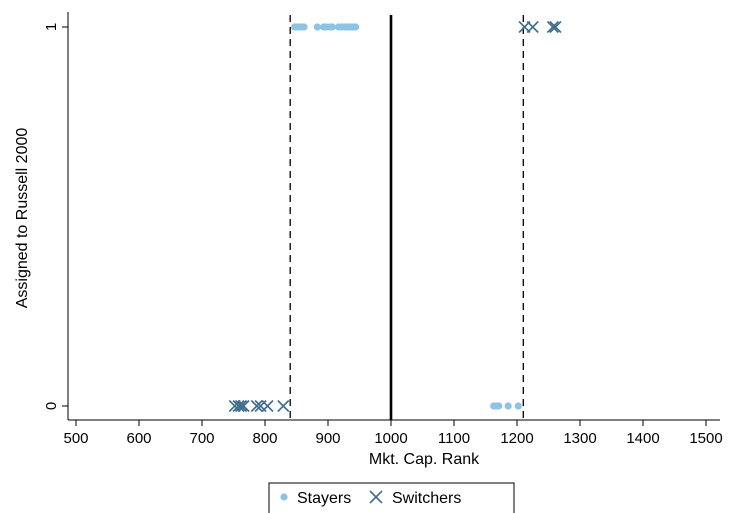  What do you see at coordinates (201, 438) in the screenshot?
I see `x-tick-label: 700` at bounding box center [201, 438].